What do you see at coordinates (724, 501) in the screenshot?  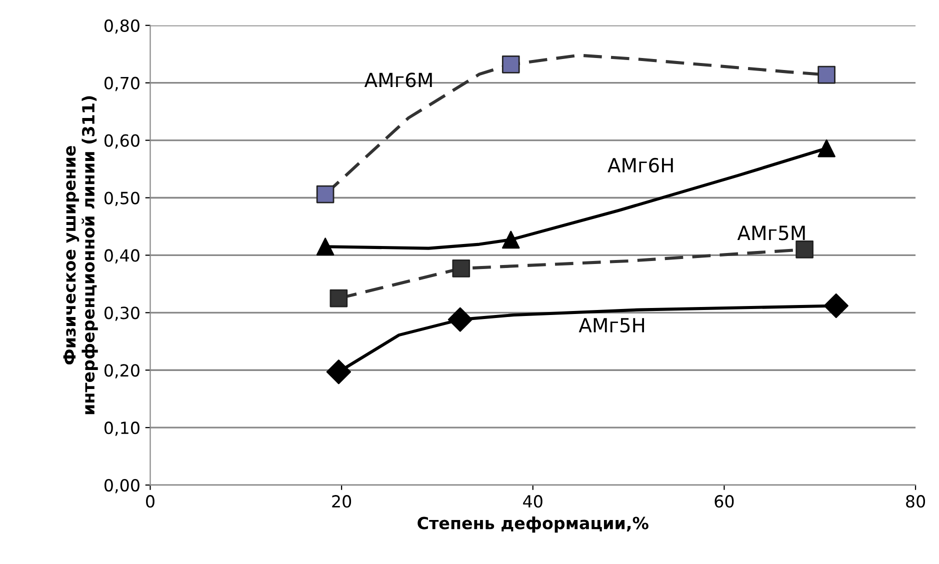 I see `x-tick-label: 60` at bounding box center [724, 501].